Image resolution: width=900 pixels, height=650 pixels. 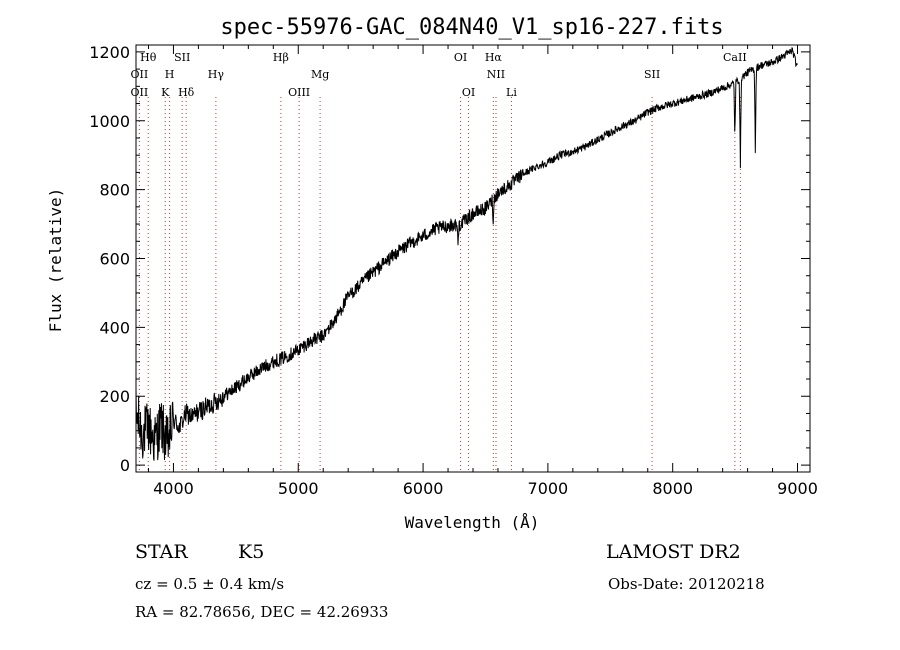 What do you see at coordinates (251, 552) in the screenshot?
I see `object-subclass: K5` at bounding box center [251, 552].